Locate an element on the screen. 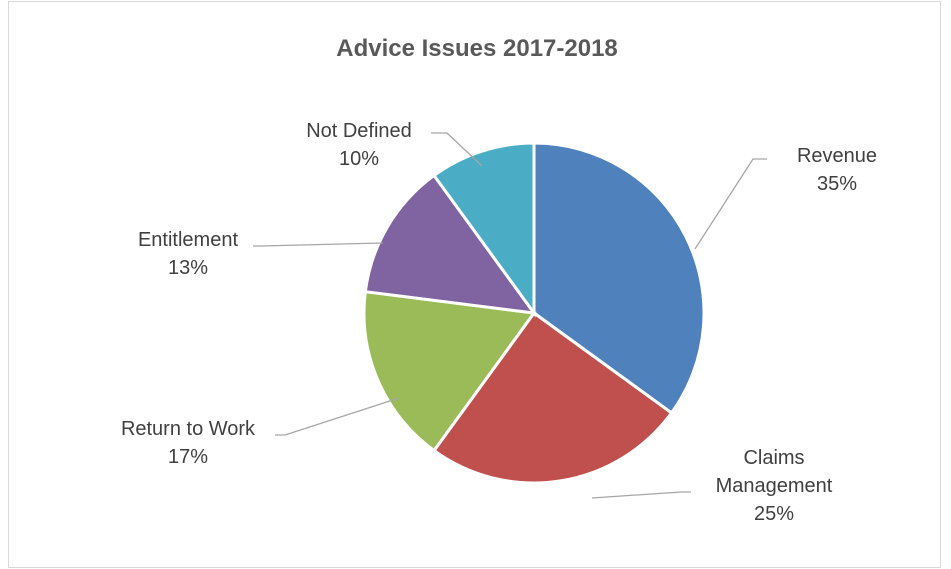 The image size is (951, 569). data-label-not-defined: Not Defined 10% is located at coordinates (359, 145).